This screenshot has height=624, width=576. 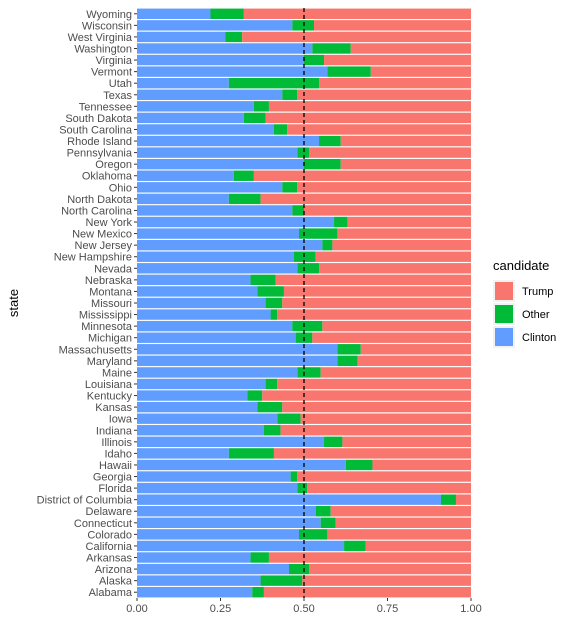 I want to click on bar-trump-wisconsin, so click(x=392, y=25).